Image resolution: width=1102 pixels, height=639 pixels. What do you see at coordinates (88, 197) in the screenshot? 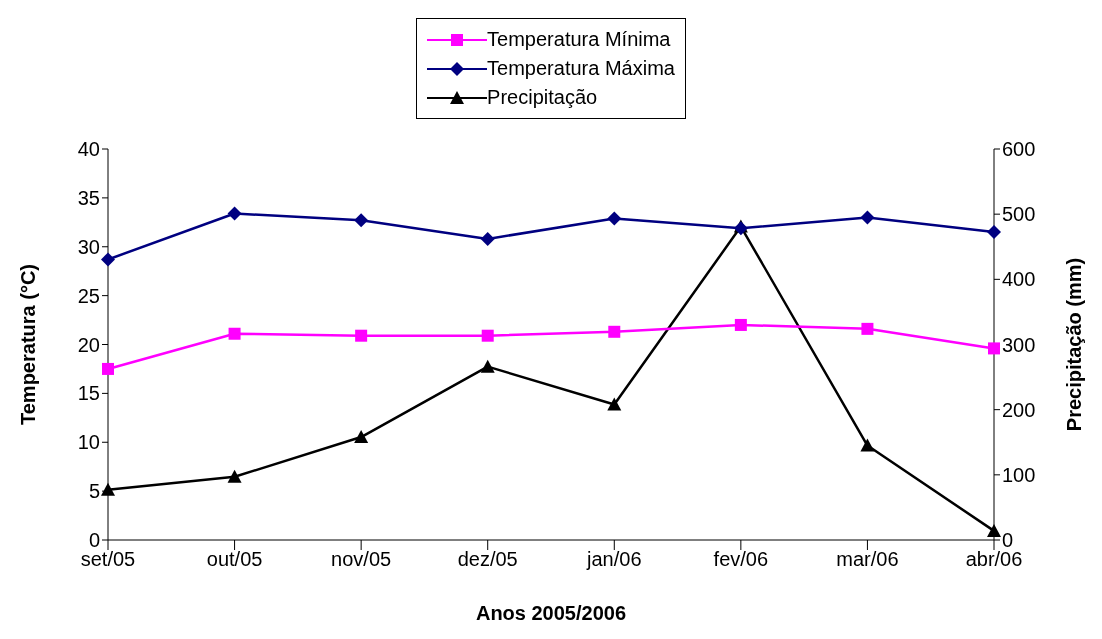
I see `y-tick-label: 35` at bounding box center [88, 197].